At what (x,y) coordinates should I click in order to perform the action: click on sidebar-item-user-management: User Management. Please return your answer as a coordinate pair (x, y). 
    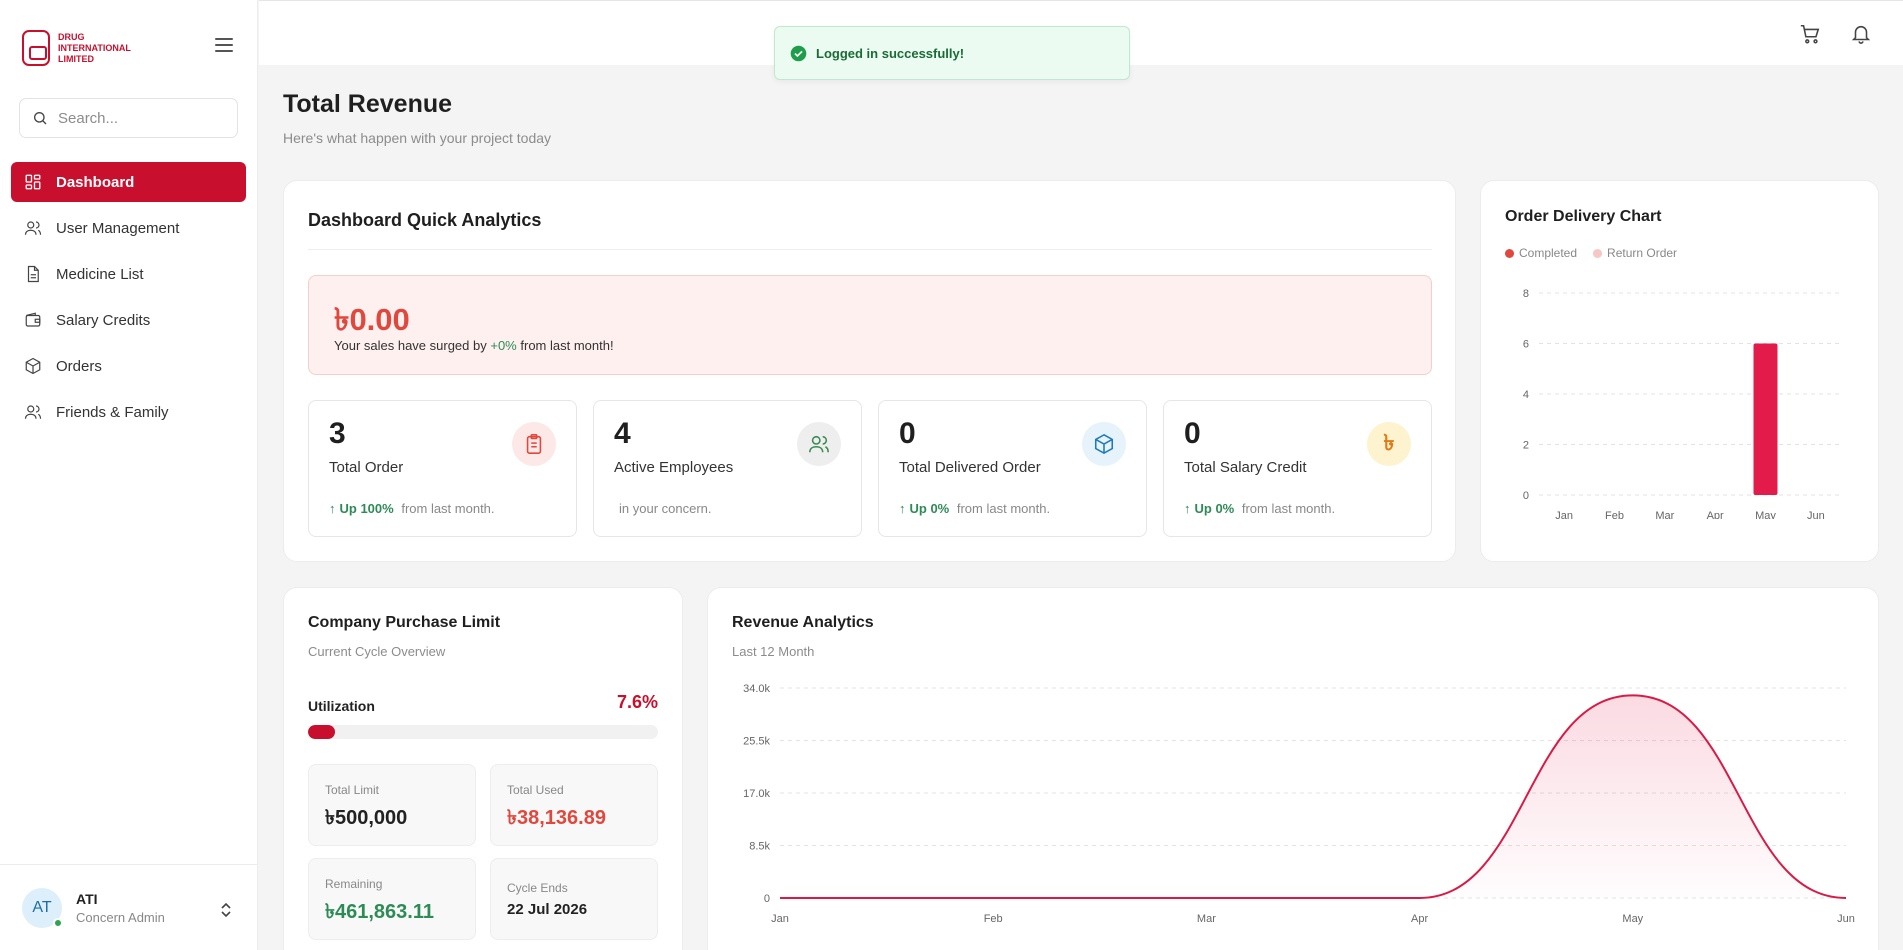
    Looking at the image, I should click on (128, 228).